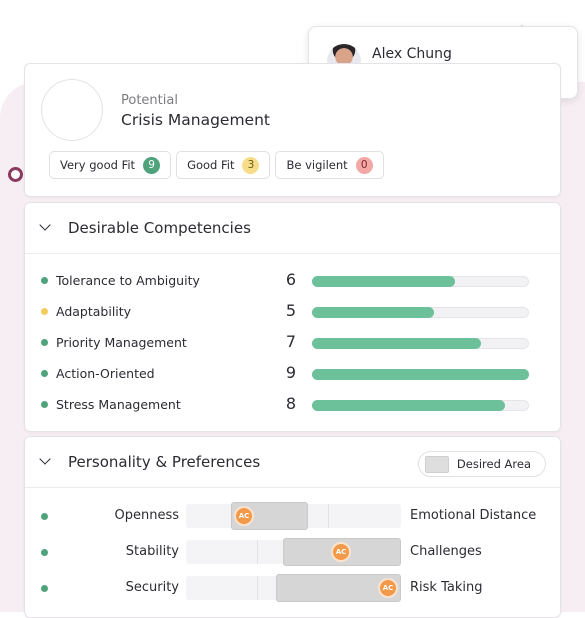 The width and height of the screenshot is (585, 618). What do you see at coordinates (118, 404) in the screenshot?
I see `competency-name: Stress Management` at bounding box center [118, 404].